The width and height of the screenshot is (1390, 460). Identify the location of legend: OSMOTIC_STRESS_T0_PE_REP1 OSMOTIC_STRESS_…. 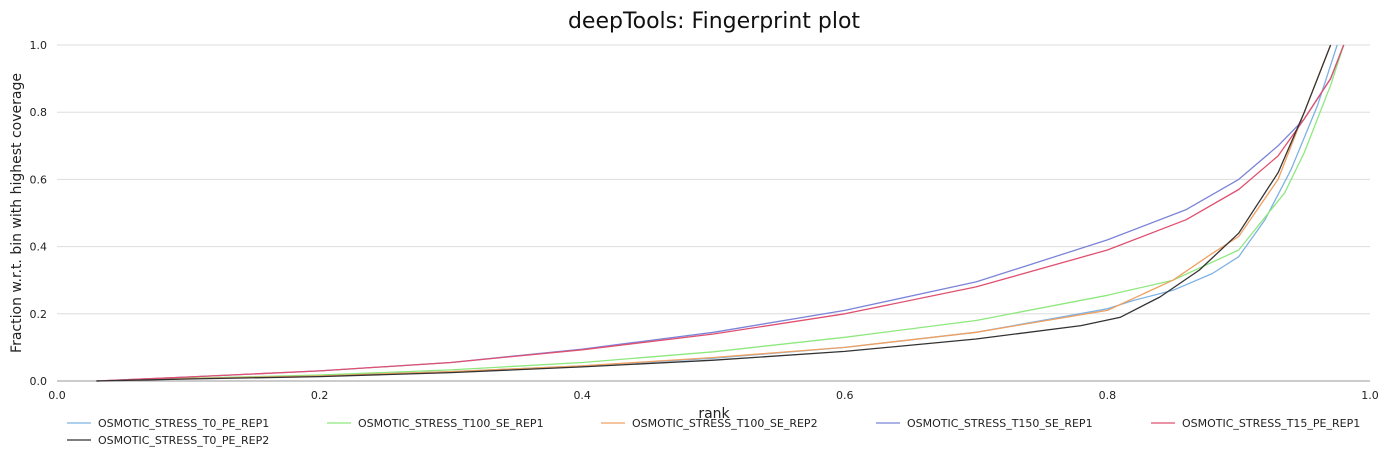
(713, 432).